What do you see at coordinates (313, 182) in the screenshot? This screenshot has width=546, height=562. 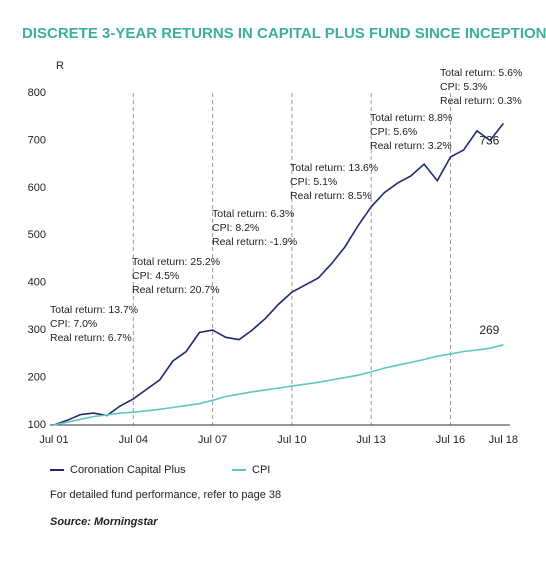 I see `annotation: CPI: 5.1%` at bounding box center [313, 182].